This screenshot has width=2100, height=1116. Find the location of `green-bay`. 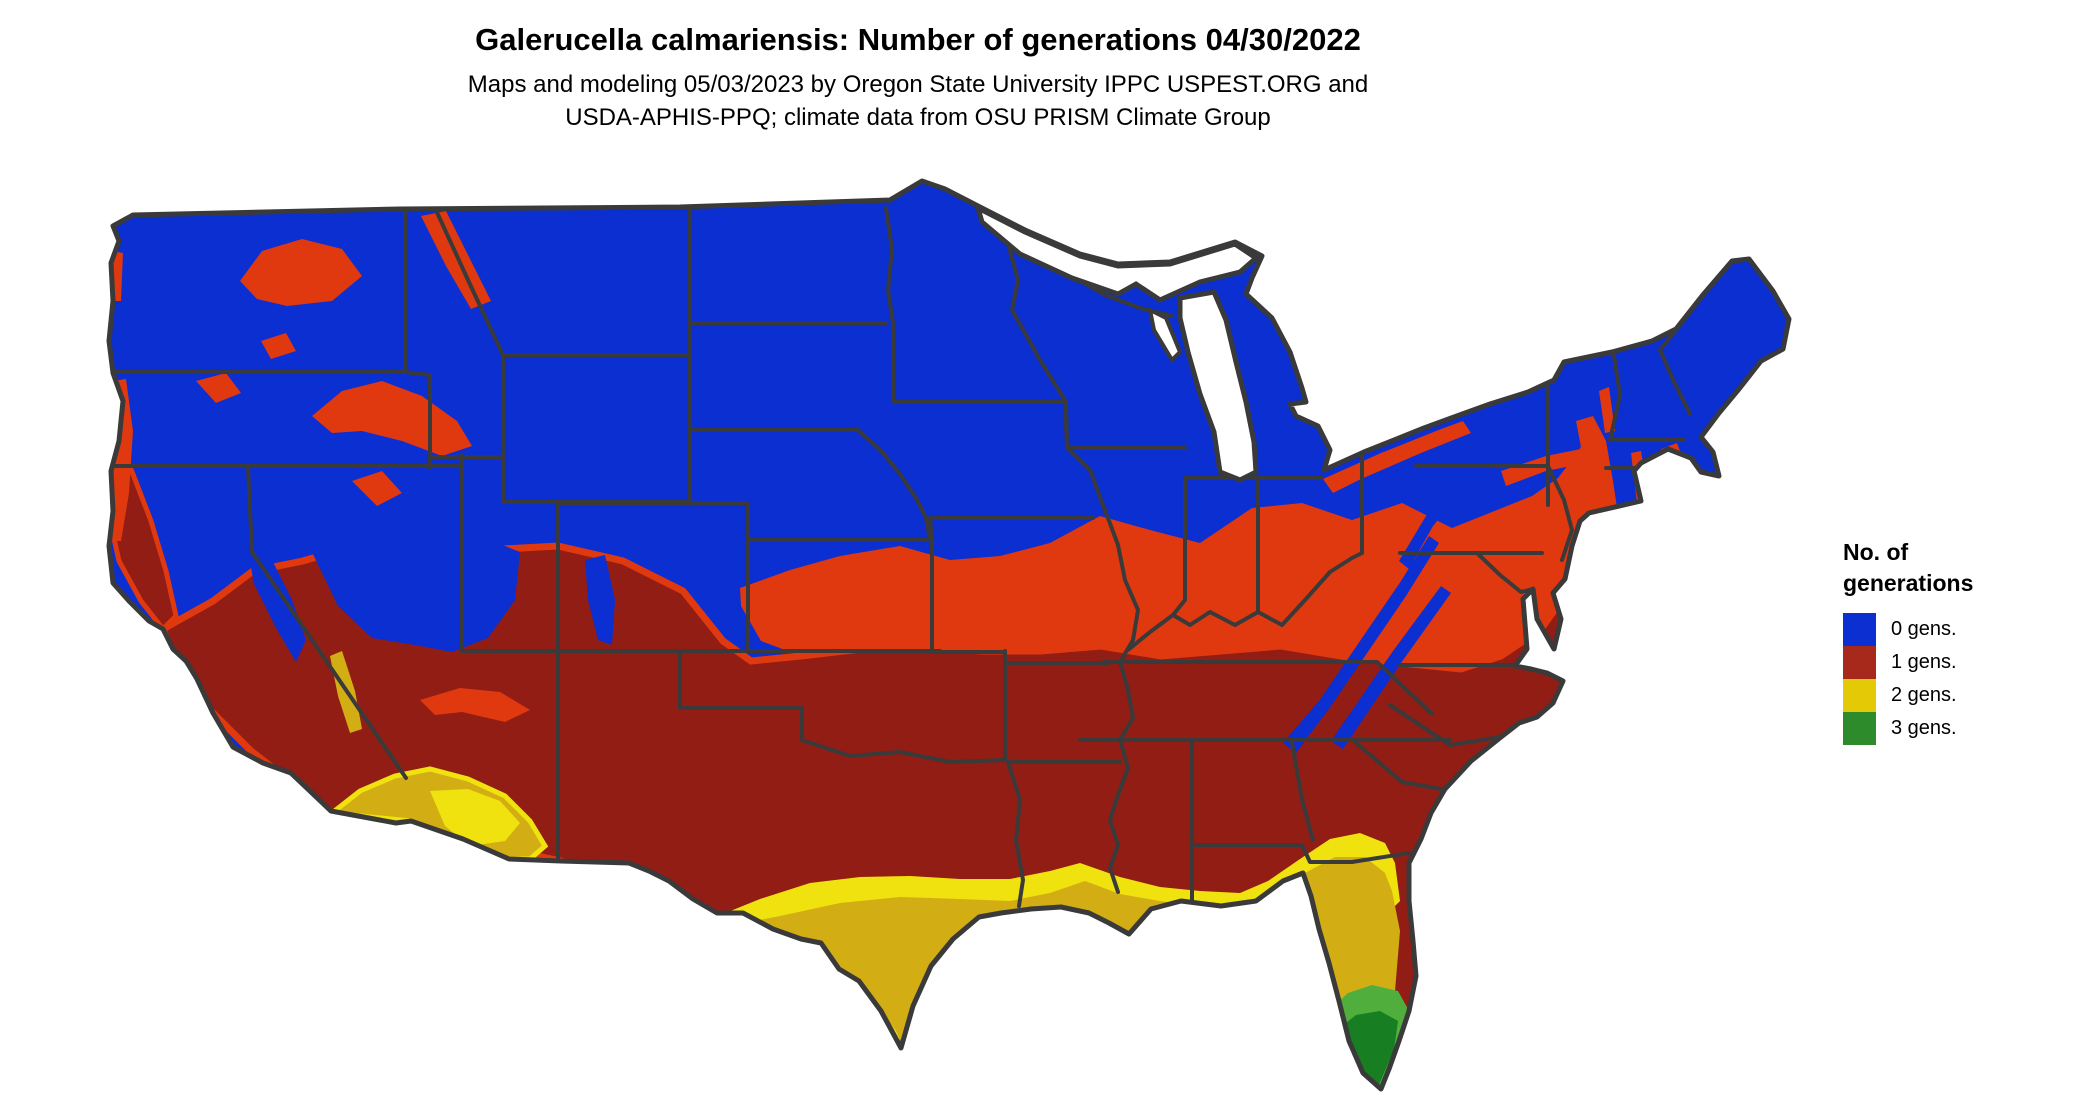

green-bay is located at coordinates (1165, 335).